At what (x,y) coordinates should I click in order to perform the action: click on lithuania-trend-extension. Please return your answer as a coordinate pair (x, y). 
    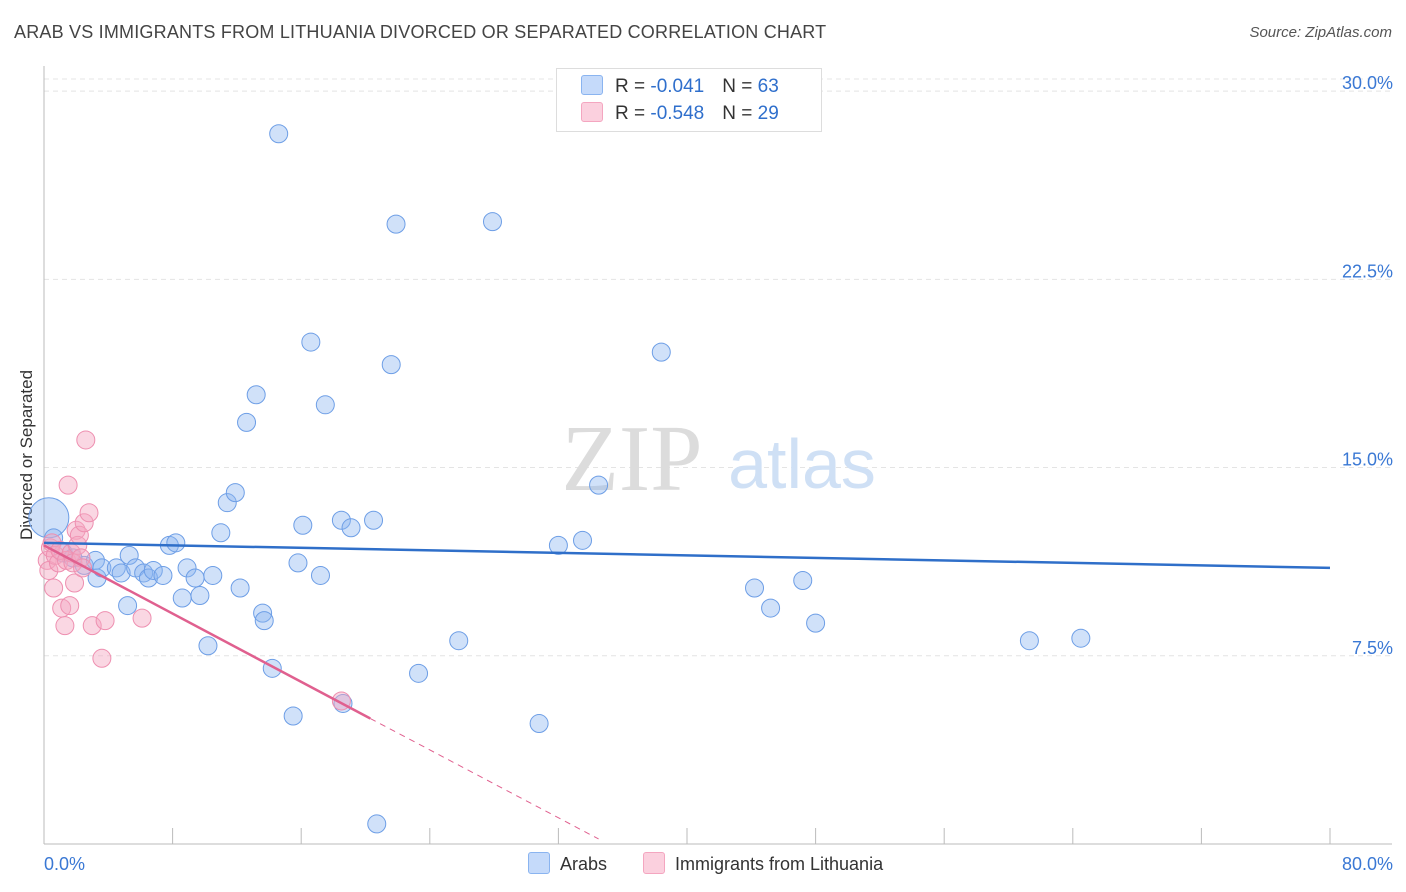
    Looking at the image, I should click on (484, 779).